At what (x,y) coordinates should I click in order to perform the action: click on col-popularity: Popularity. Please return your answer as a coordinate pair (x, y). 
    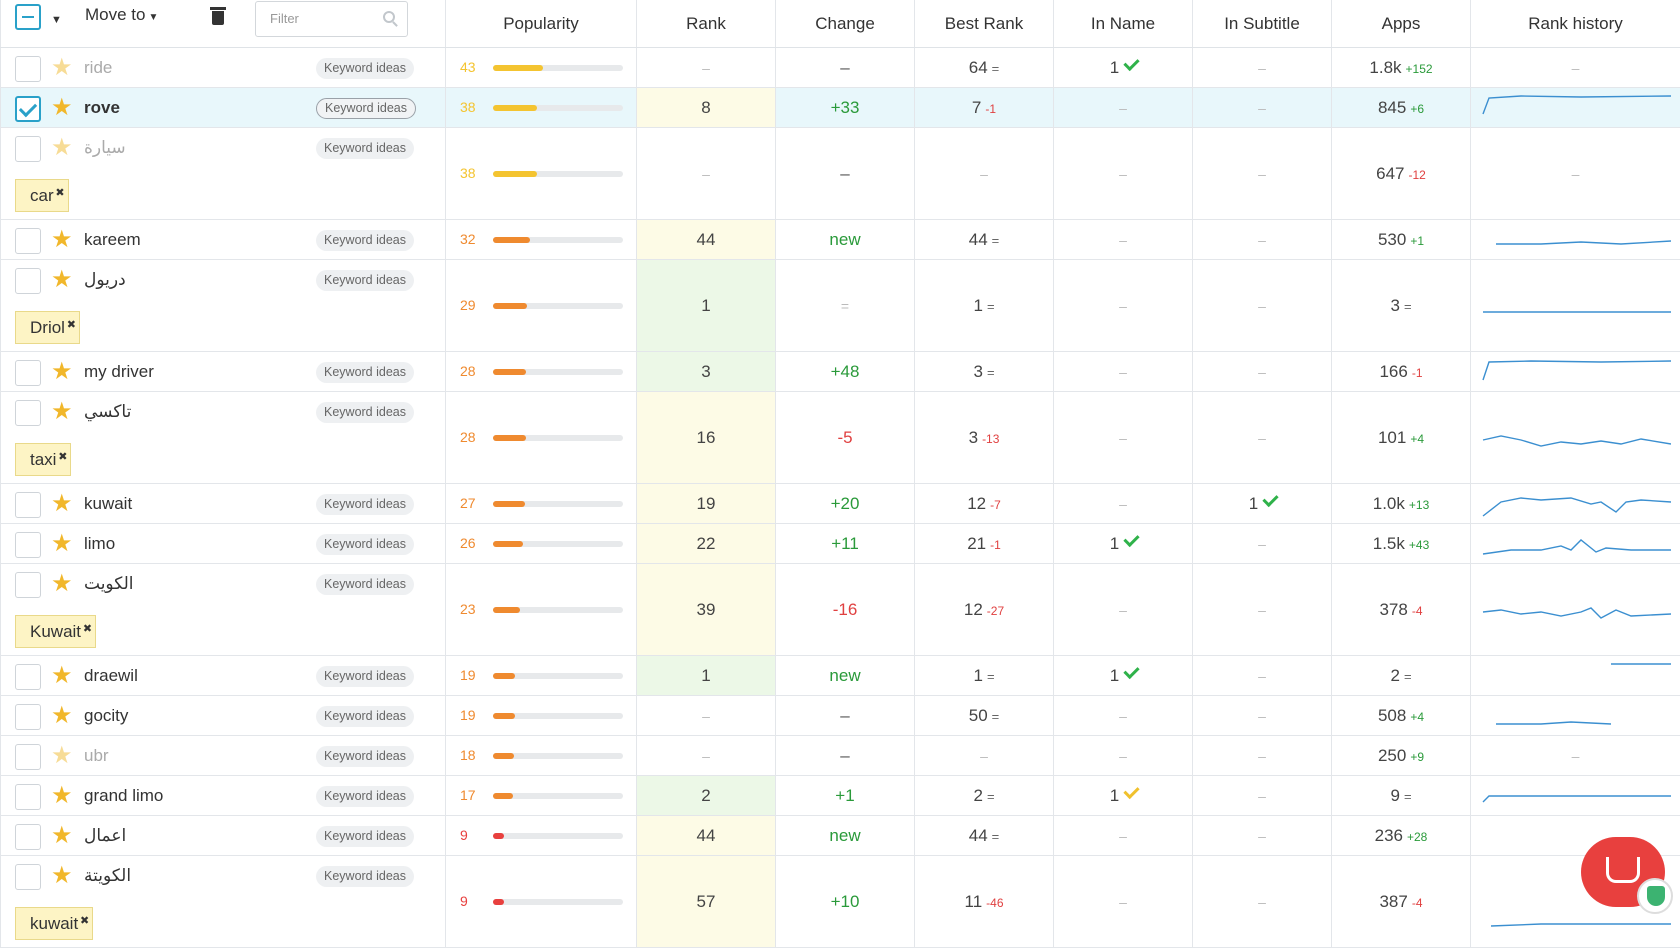
    Looking at the image, I should click on (541, 24).